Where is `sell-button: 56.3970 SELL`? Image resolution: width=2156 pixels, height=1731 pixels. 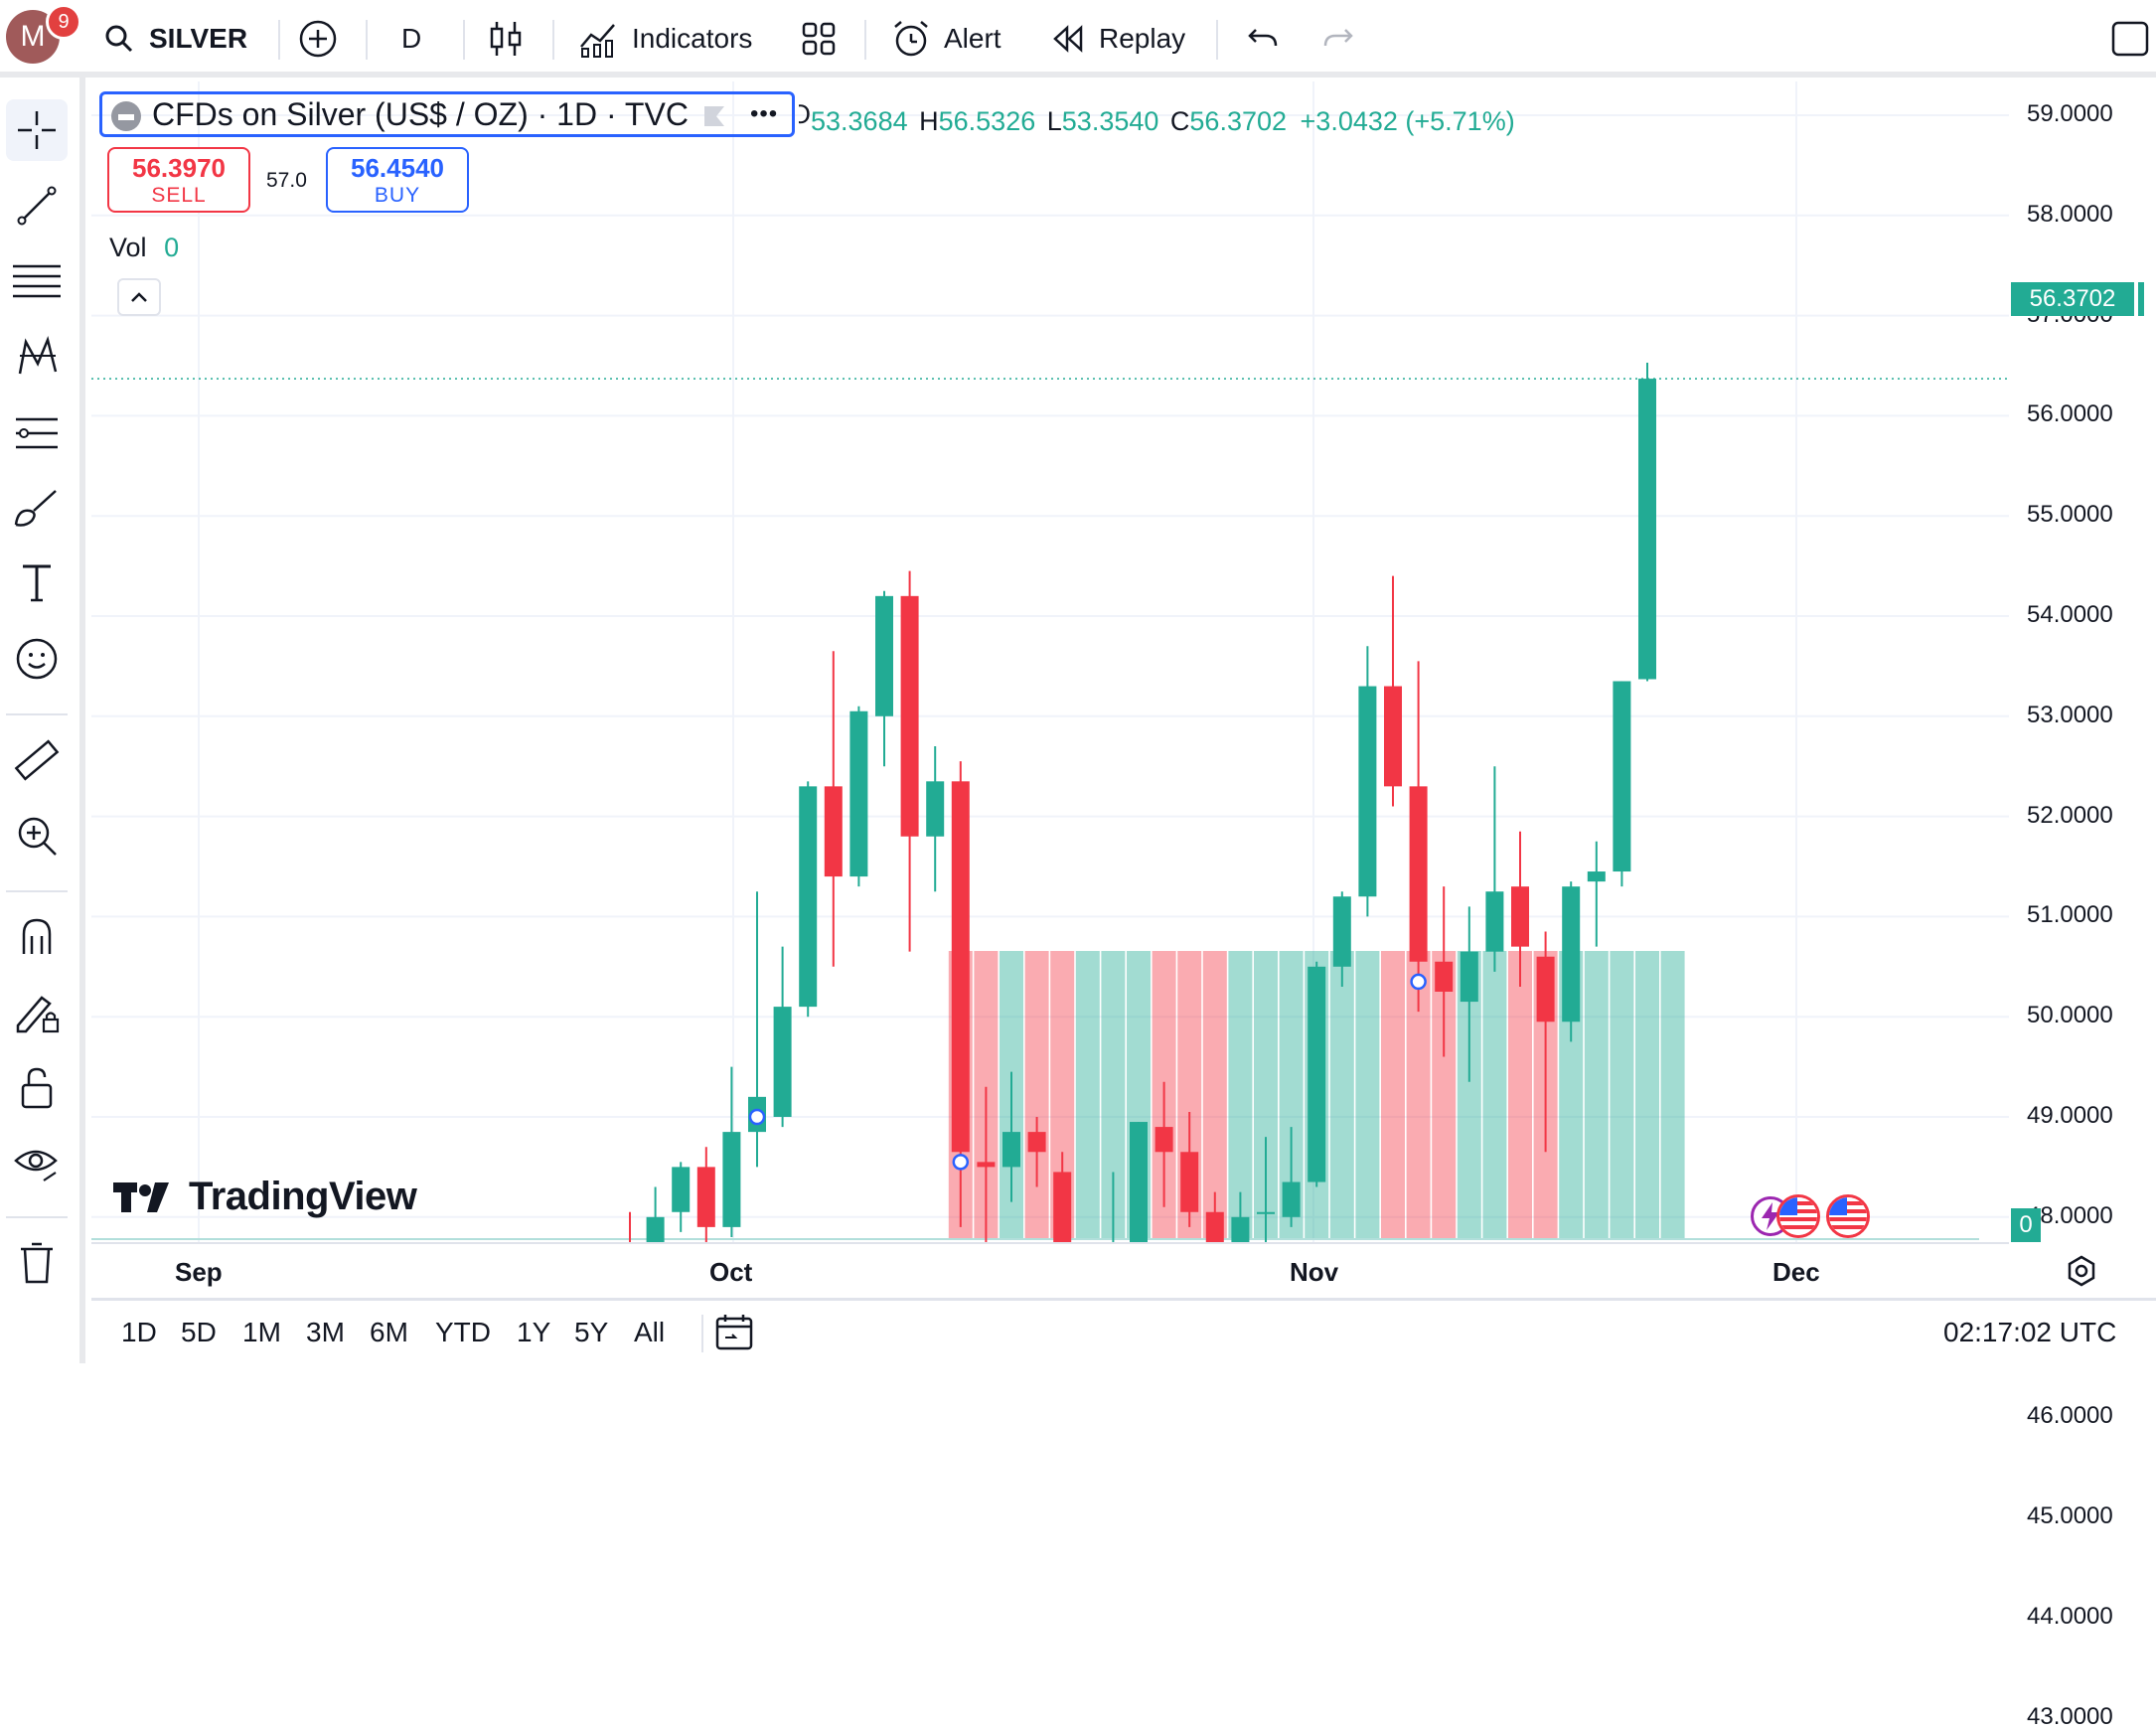 sell-button: 56.3970 SELL is located at coordinates (178, 180).